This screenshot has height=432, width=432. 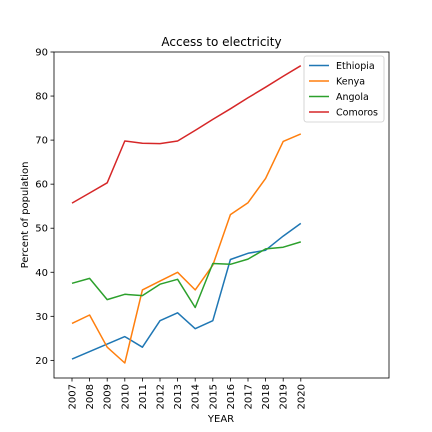 I want to click on y-tick-label: 50, so click(x=41, y=229).